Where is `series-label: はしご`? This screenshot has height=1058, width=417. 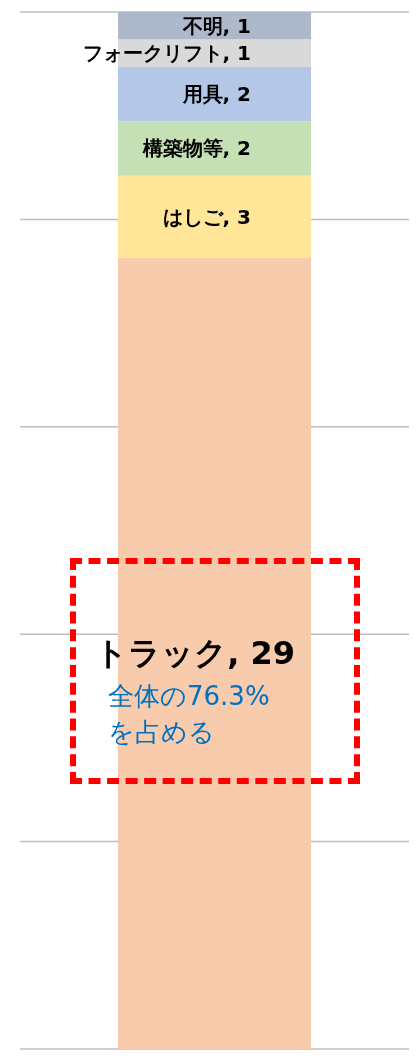
series-label: はしご is located at coordinates (193, 216).